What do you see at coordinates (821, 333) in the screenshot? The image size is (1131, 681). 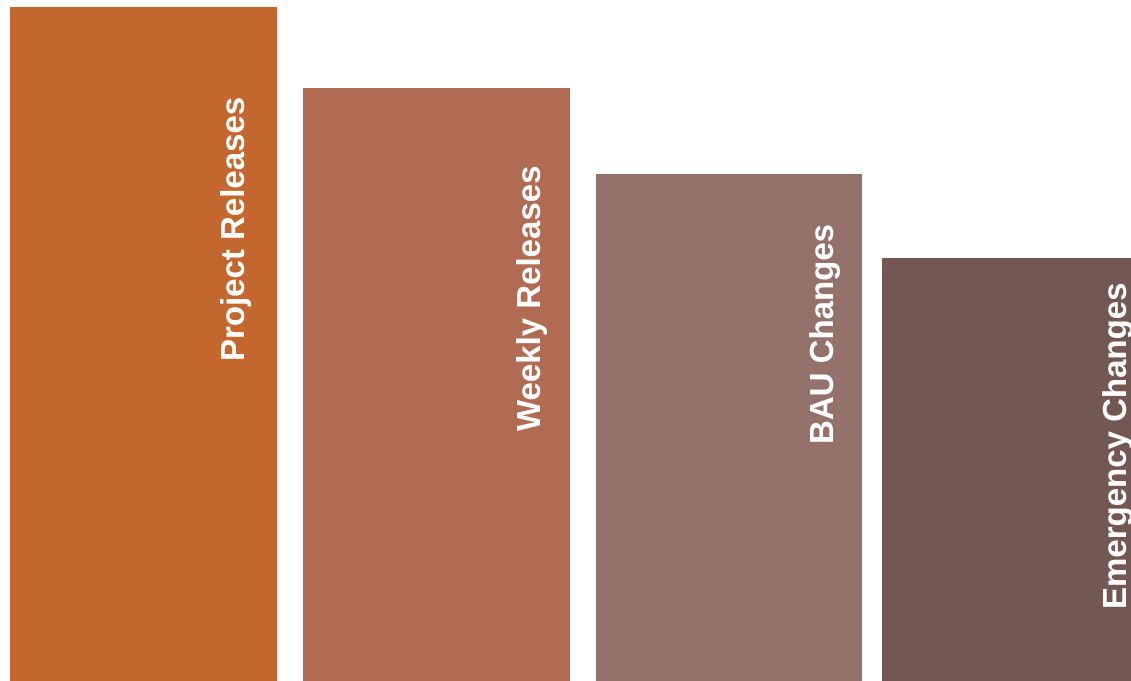 I see `bau-changes-label: BAU Changes` at bounding box center [821, 333].